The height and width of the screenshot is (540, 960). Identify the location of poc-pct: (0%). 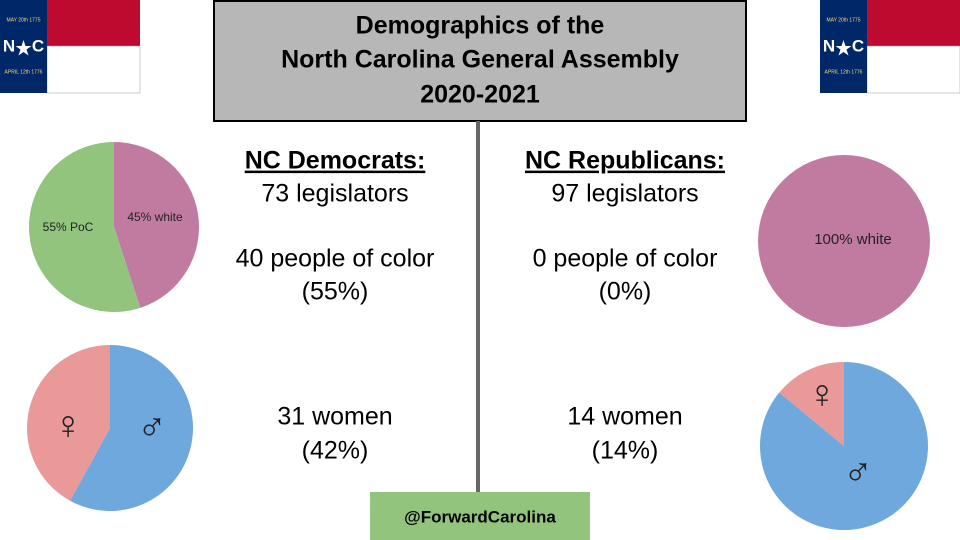
(625, 292).